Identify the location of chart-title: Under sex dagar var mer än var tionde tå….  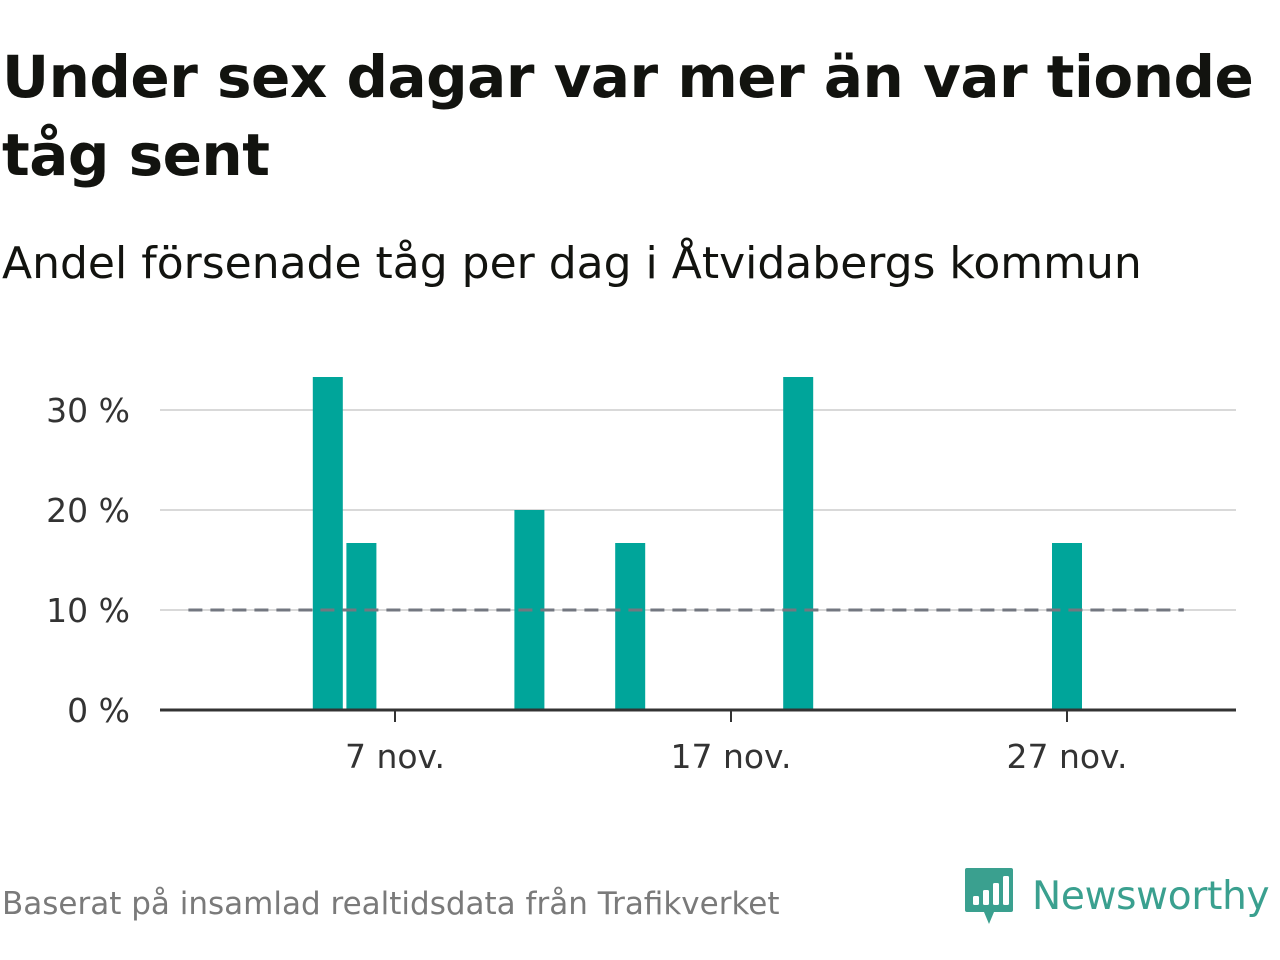
(628, 116).